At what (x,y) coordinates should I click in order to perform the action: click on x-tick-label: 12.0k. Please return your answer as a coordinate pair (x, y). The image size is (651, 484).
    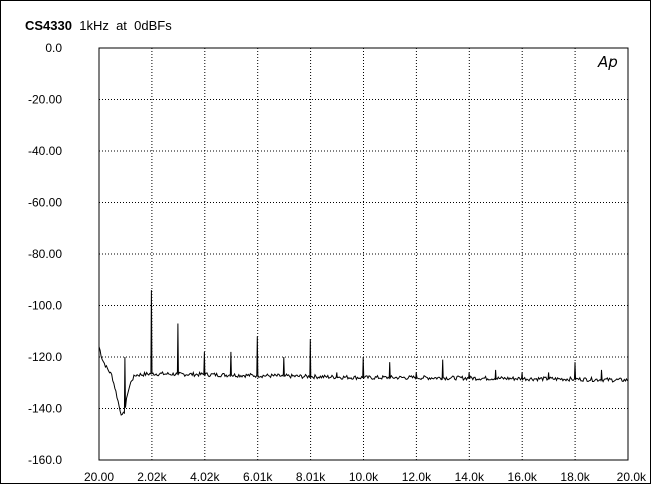
    Looking at the image, I should click on (417, 477).